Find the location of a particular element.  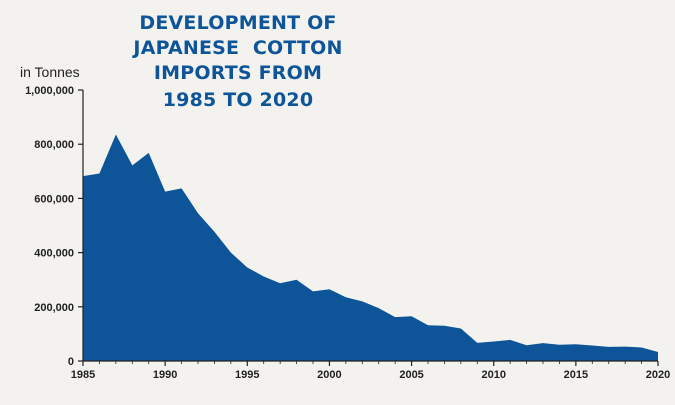

x-ticks is located at coordinates (370, 363).